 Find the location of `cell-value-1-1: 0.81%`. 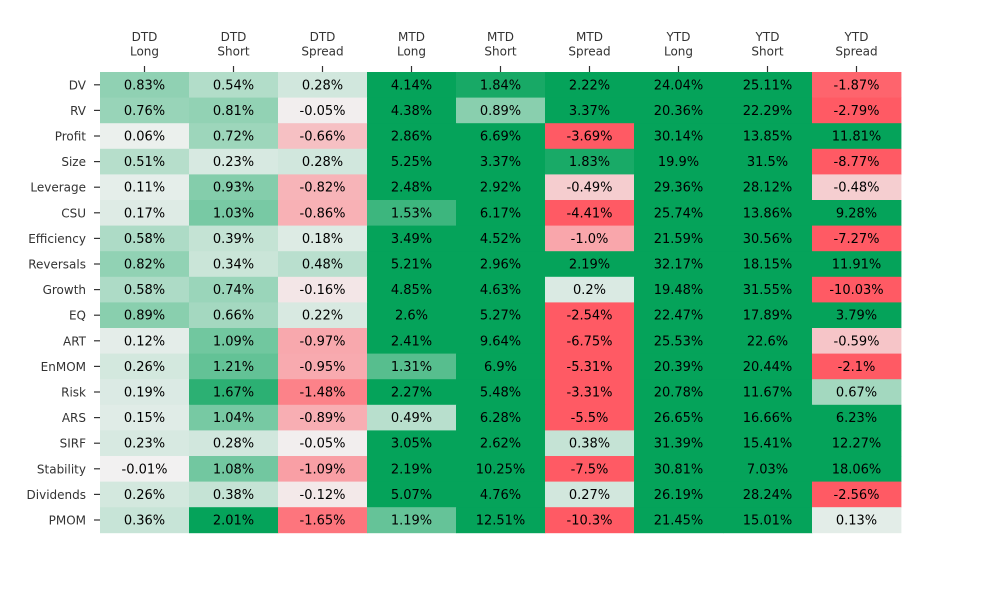

cell-value-1-1: 0.81% is located at coordinates (233, 111).